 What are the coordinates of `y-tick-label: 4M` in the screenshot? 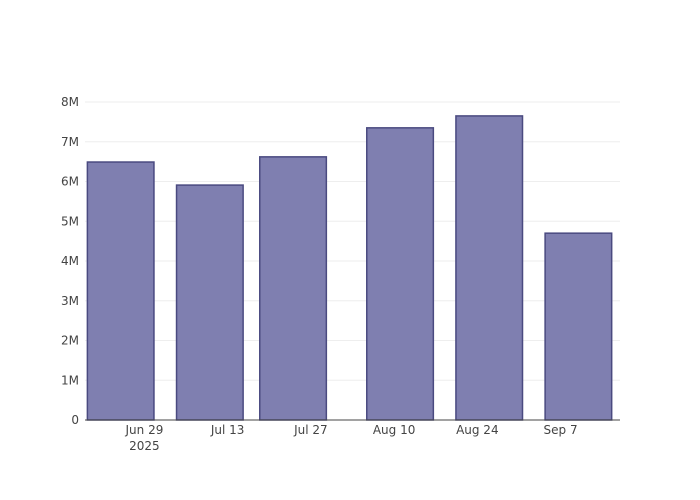 It's located at (70, 261).